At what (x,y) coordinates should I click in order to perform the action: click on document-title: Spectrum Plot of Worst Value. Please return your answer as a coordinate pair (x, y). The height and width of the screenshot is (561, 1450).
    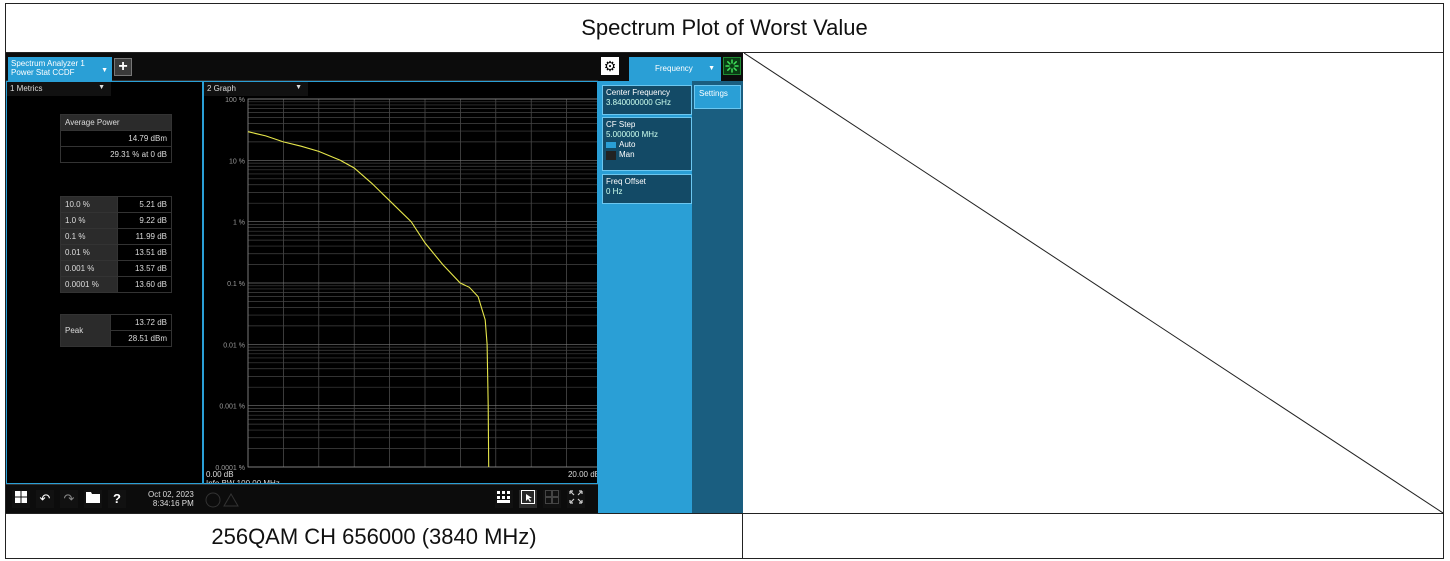
    Looking at the image, I should click on (724, 28).